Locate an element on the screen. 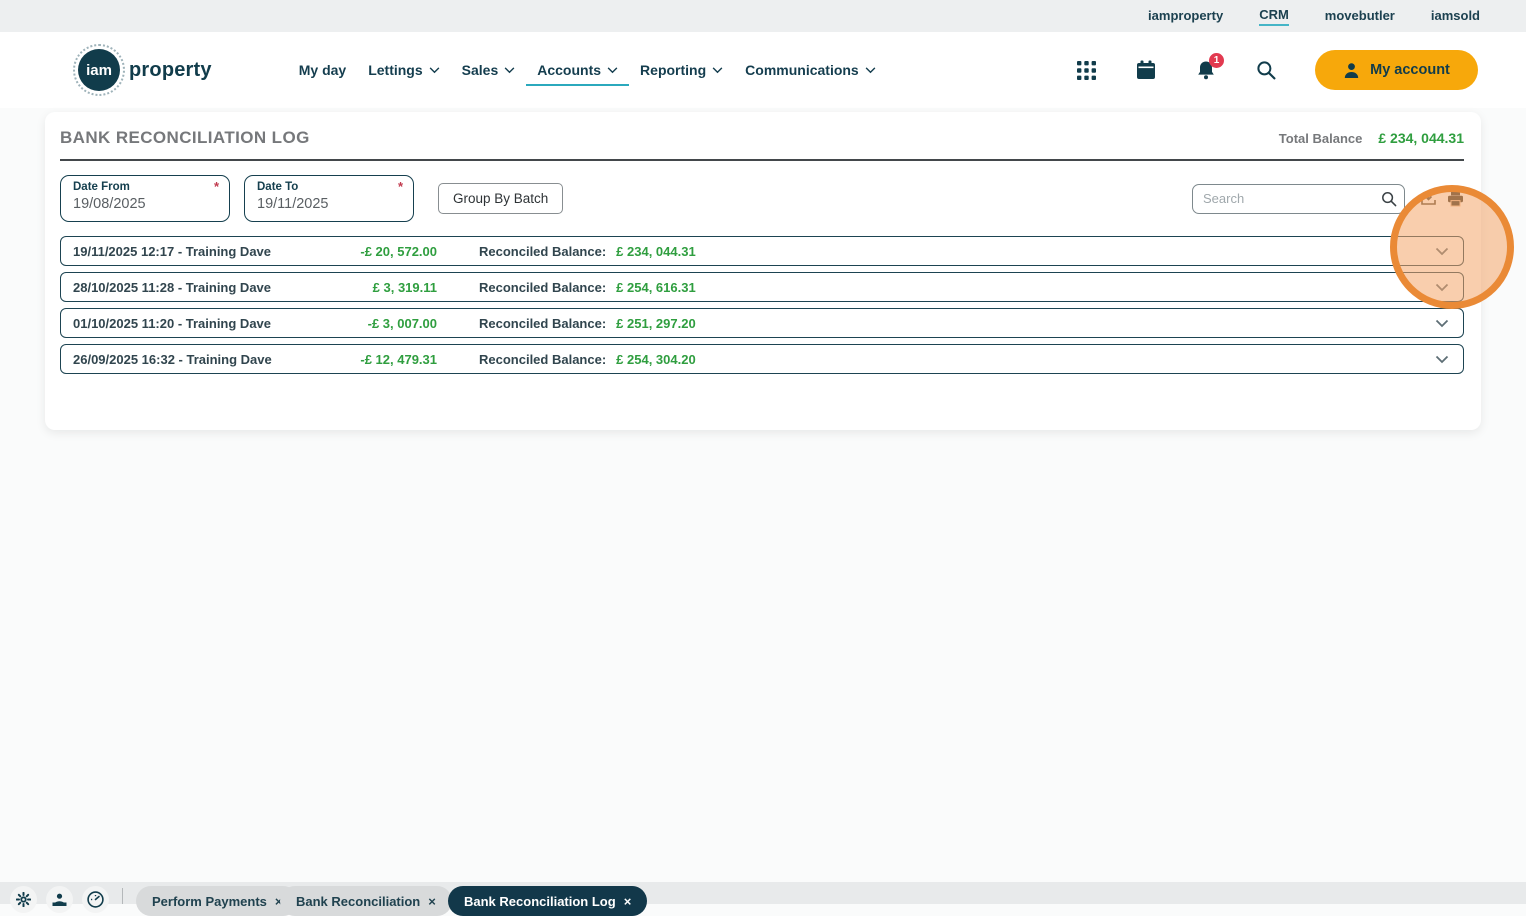 This screenshot has height=916, width=1526. nav-item-communications: Communications is located at coordinates (810, 70).